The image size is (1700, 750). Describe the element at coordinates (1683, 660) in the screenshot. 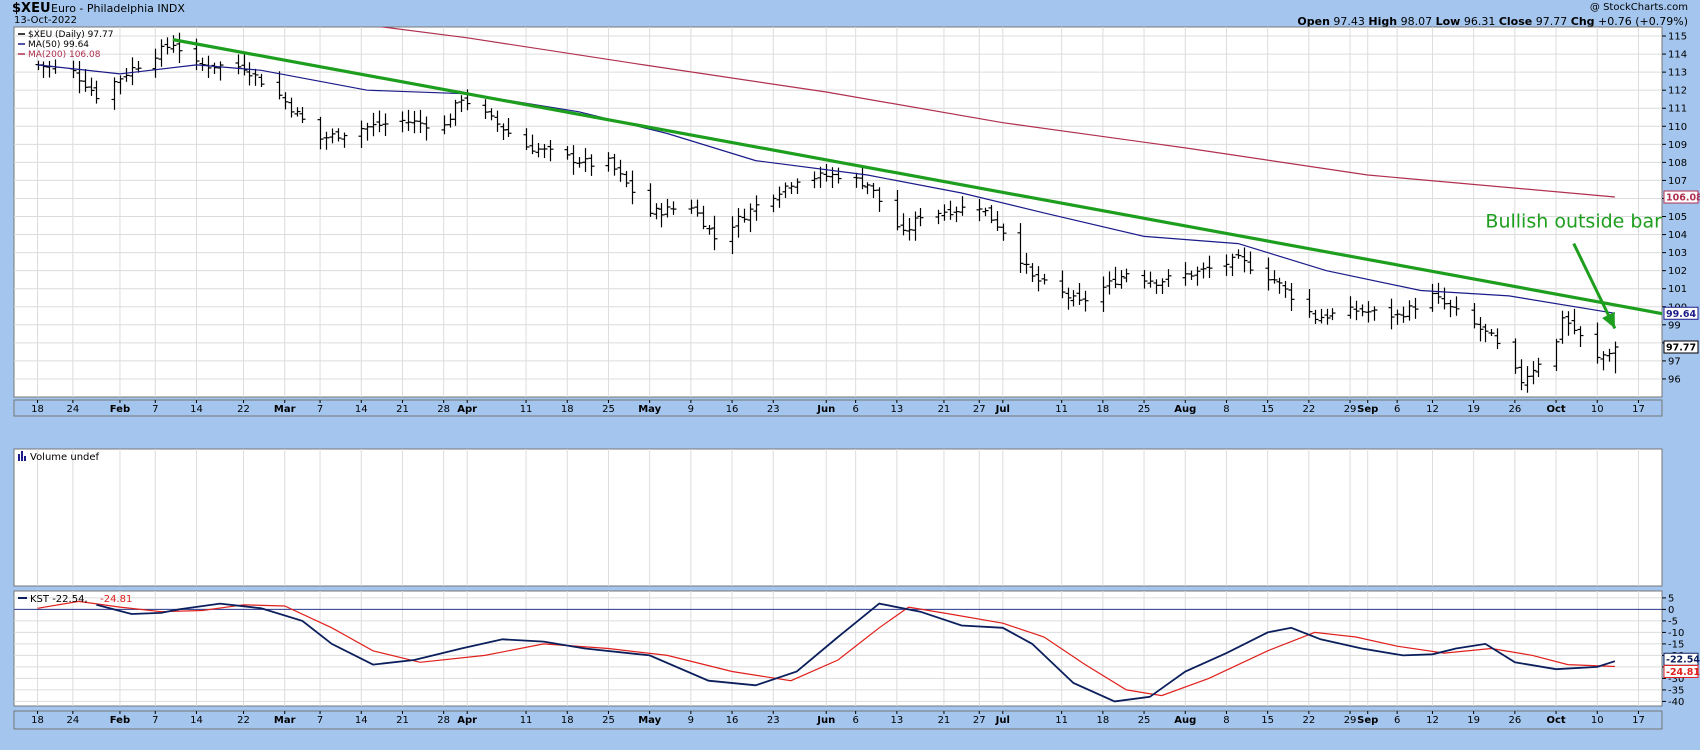

I see `kst-value-tag-label: -22.54` at that location.